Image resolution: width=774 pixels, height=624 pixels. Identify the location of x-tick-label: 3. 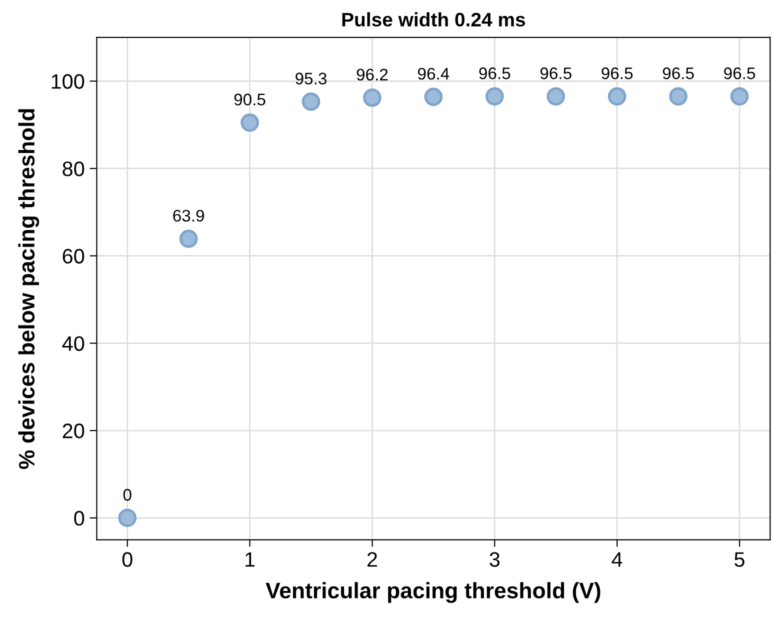
(495, 559).